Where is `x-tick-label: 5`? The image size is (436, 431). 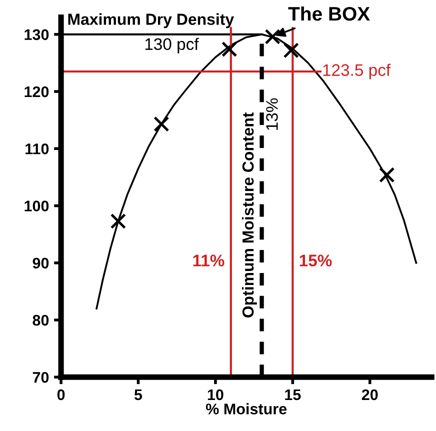 x-tick-label: 5 is located at coordinates (138, 394).